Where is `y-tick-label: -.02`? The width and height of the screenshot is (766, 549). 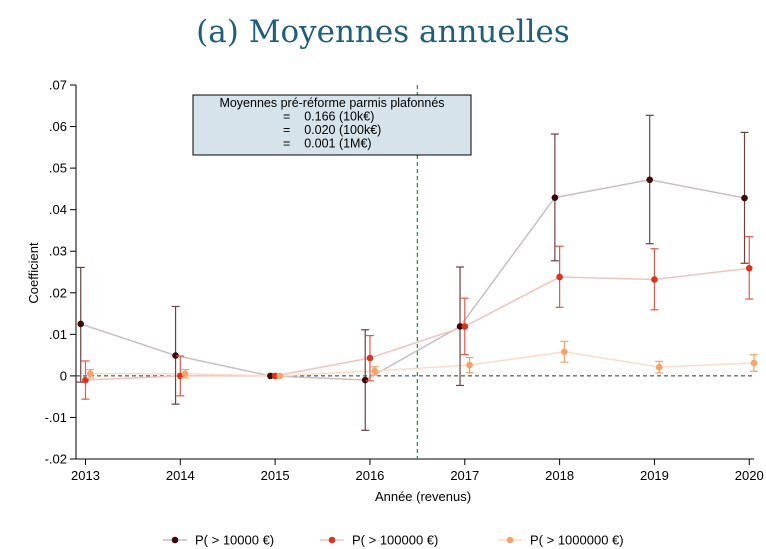 y-tick-label: -.02 is located at coordinates (56, 459).